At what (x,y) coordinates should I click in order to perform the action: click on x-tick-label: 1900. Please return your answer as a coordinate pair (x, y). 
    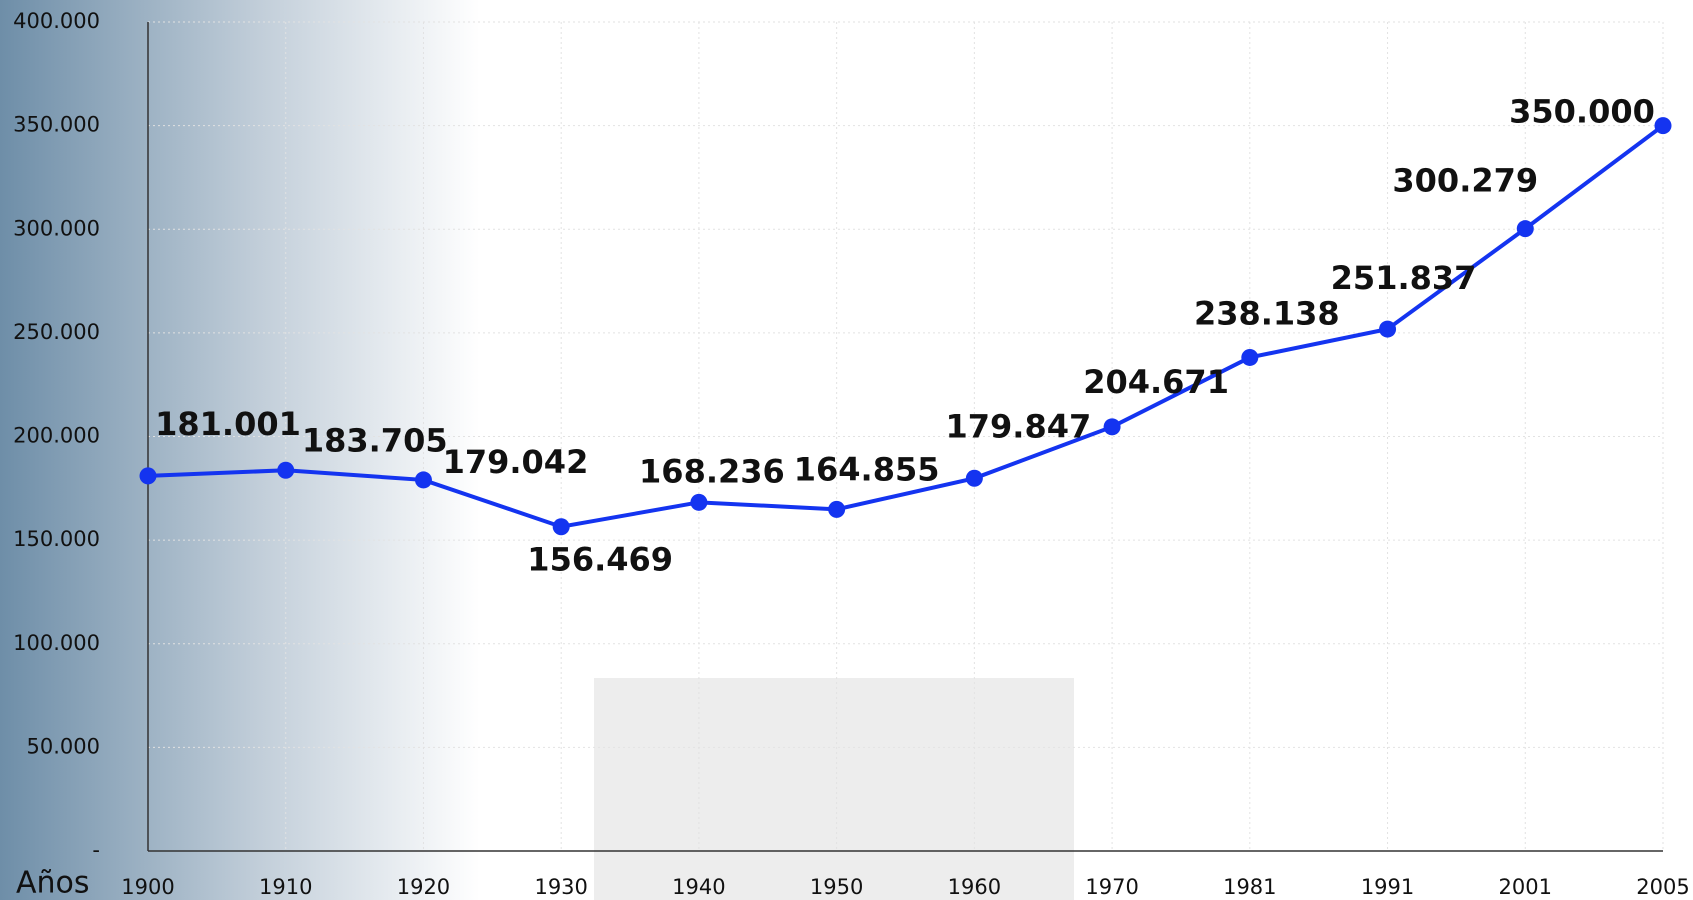
    Looking at the image, I should click on (147, 887).